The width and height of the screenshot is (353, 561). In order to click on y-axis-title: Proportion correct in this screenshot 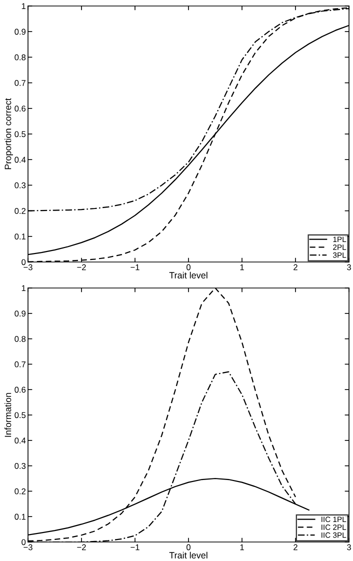, I will do `click(8, 134)`.